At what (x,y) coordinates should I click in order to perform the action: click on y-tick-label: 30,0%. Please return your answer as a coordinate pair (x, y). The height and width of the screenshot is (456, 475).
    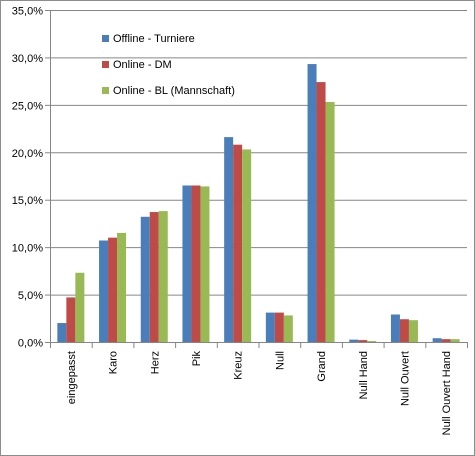
    Looking at the image, I should click on (27, 59).